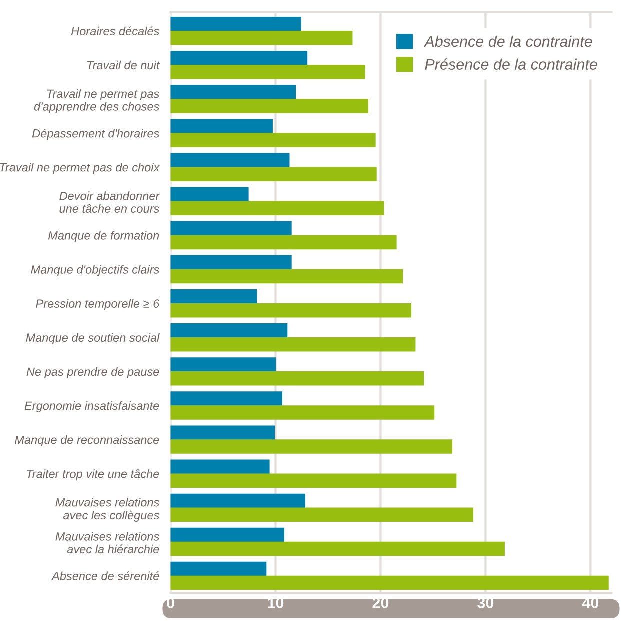 The width and height of the screenshot is (621, 621). I want to click on y-tick-label: Travail de nuit, so click(123, 65).